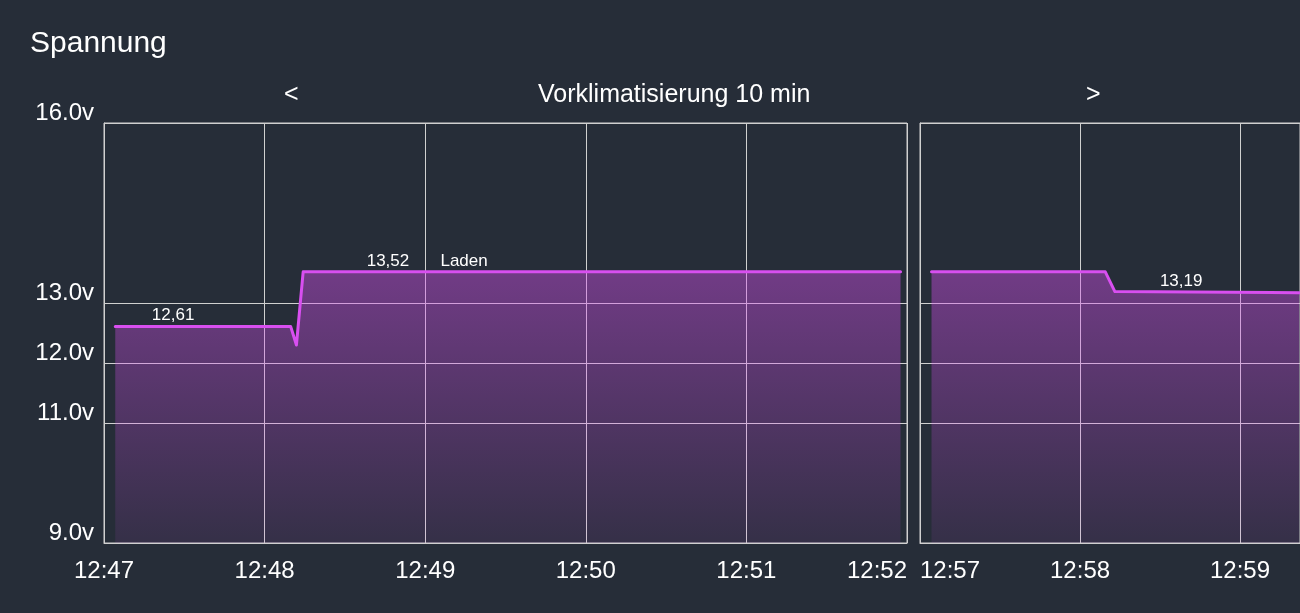 This screenshot has width=1300, height=613. What do you see at coordinates (876, 569) in the screenshot?
I see `x-tick-label: 12:52` at bounding box center [876, 569].